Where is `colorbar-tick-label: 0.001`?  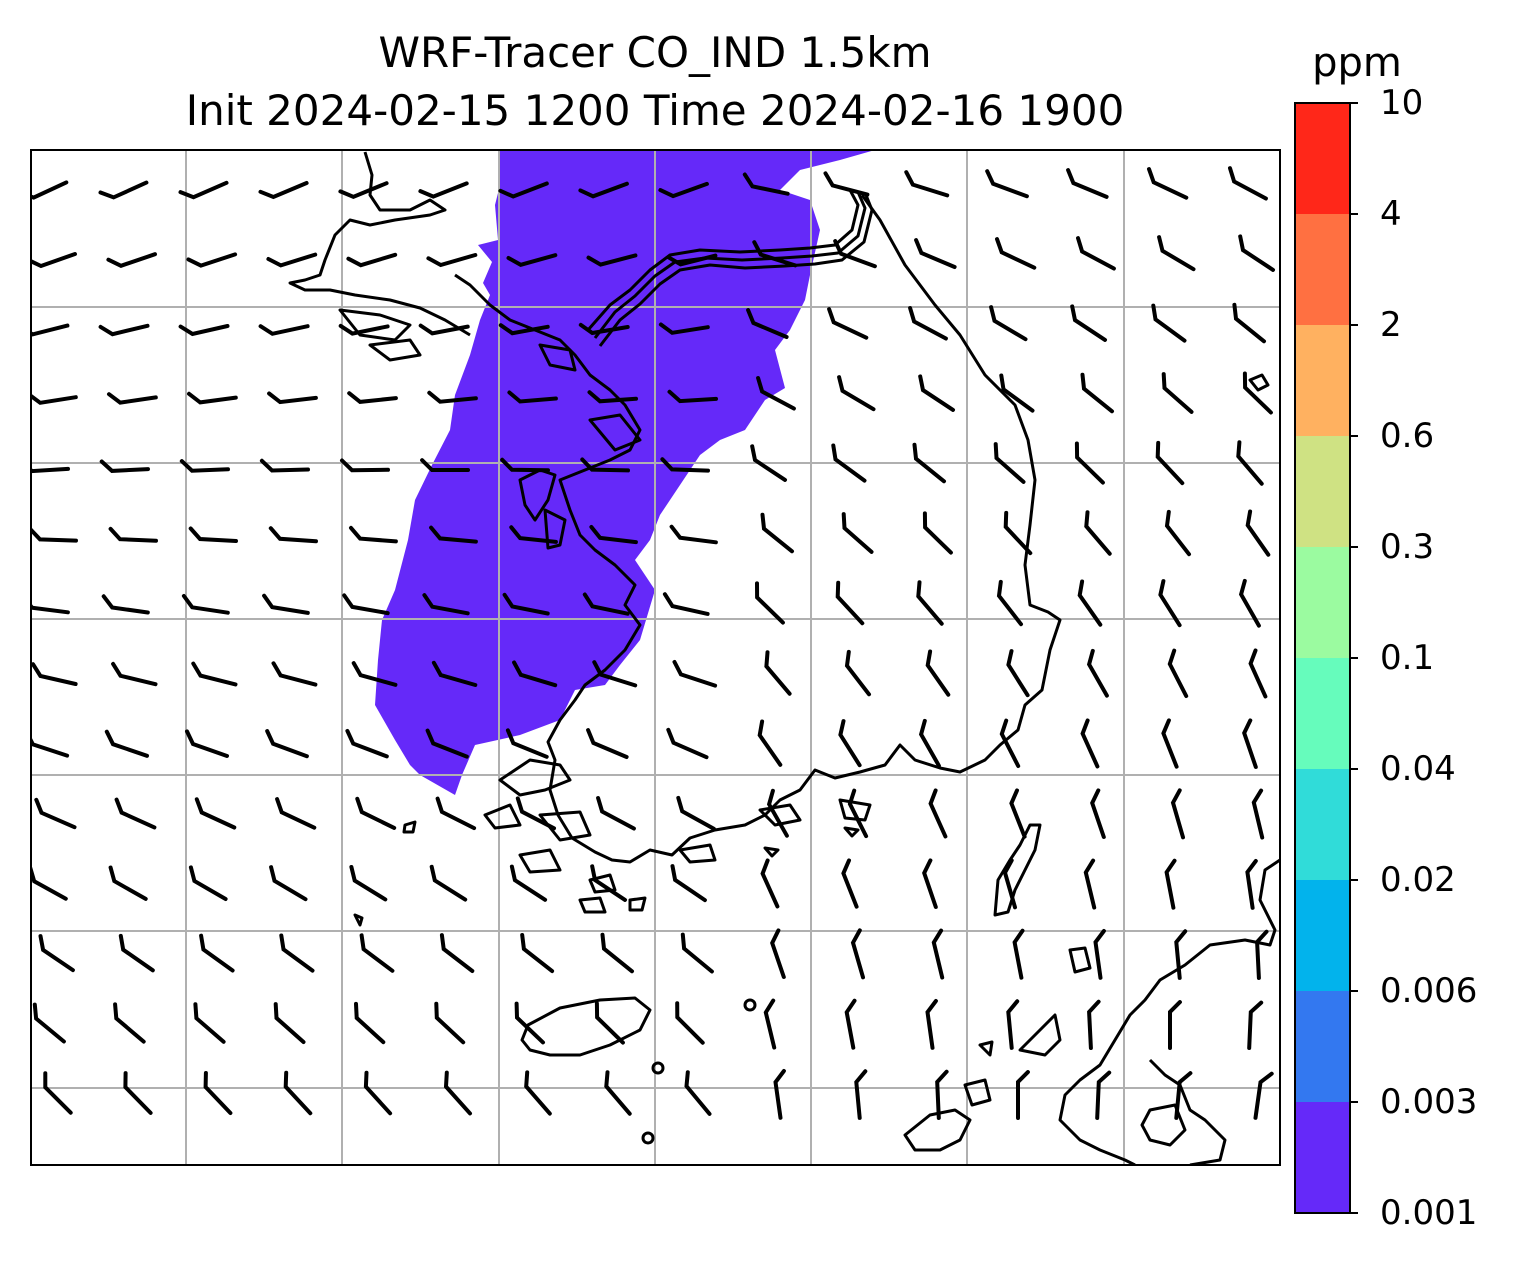
colorbar-tick-label: 0.001 is located at coordinates (1429, 1213).